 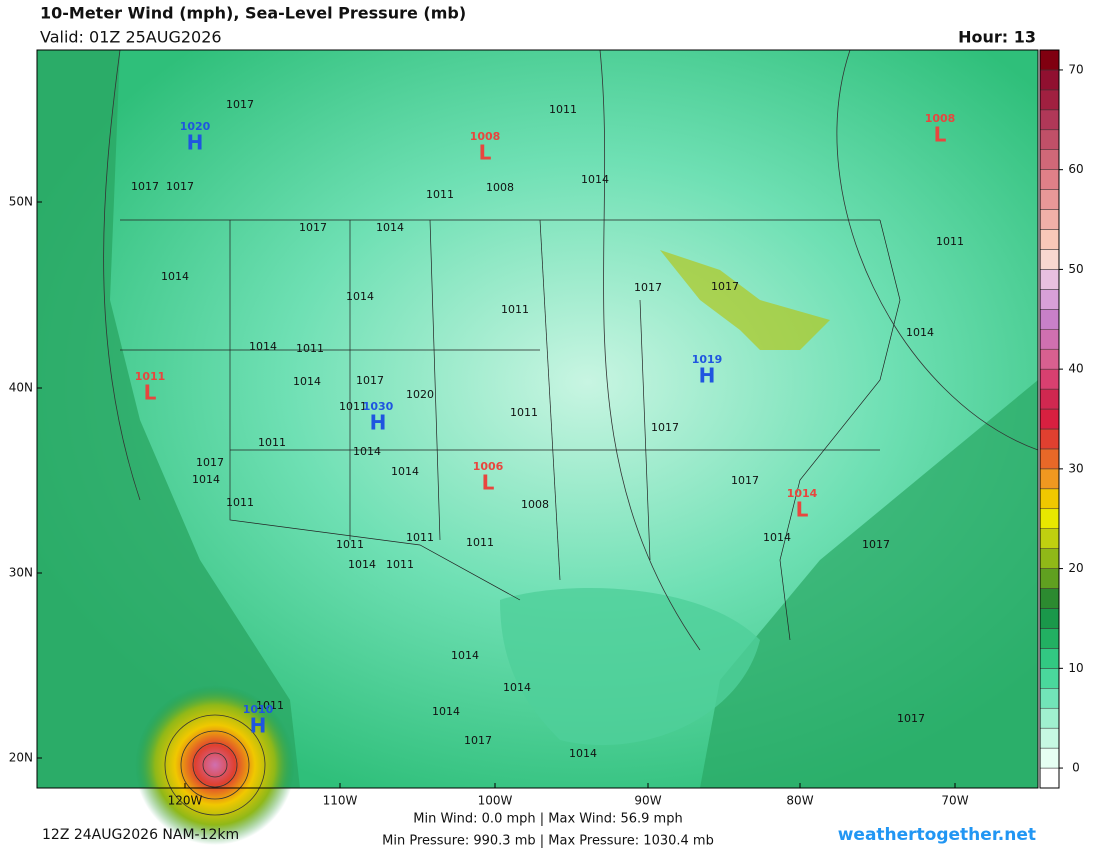 I want to click on lon-label: 120W, so click(x=185, y=801).